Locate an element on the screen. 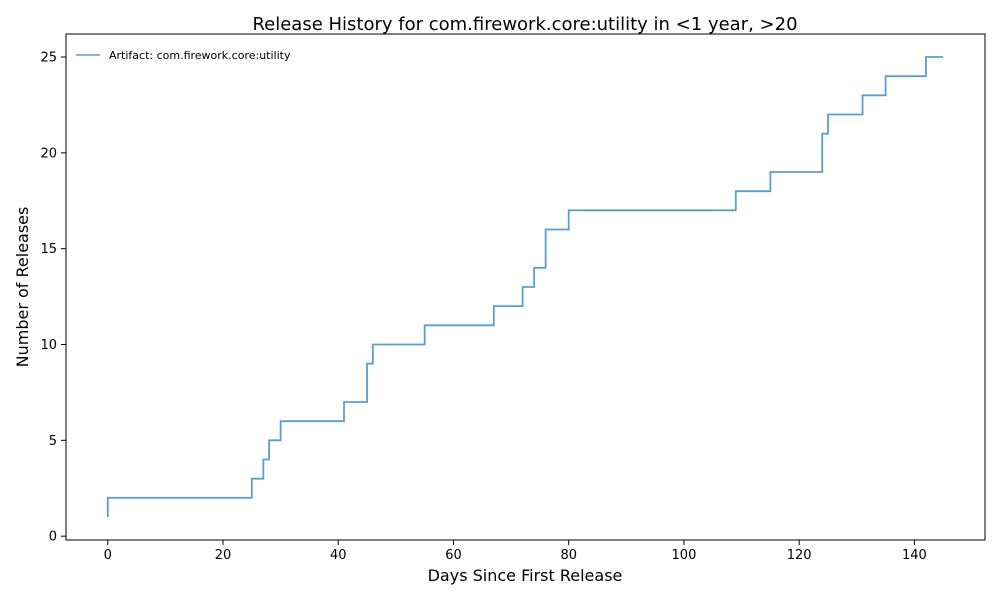  y-tick-label: 20 is located at coordinates (48, 153).